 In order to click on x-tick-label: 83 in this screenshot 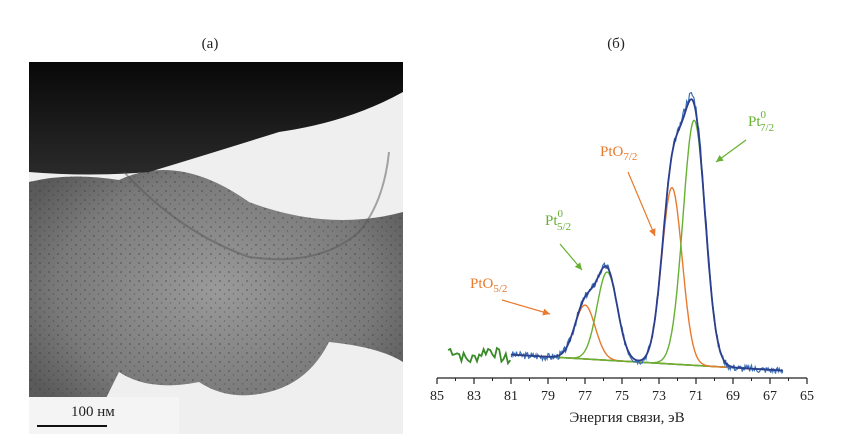, I will do `click(474, 396)`.